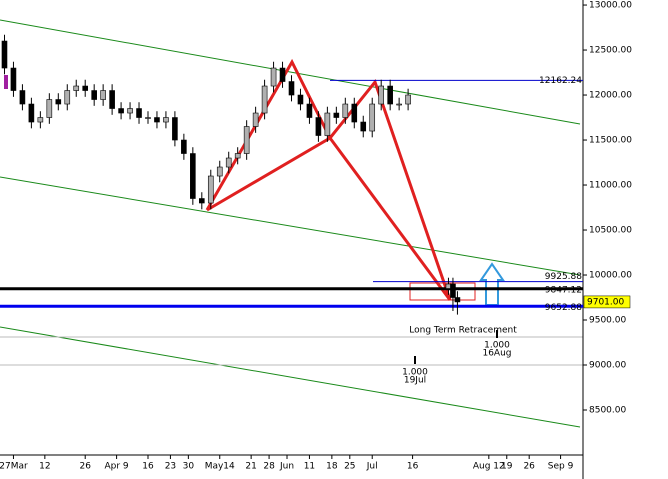 The image size is (668, 479). Describe the element at coordinates (489, 467) in the screenshot. I see `x-tick-label: Aug 12` at that location.